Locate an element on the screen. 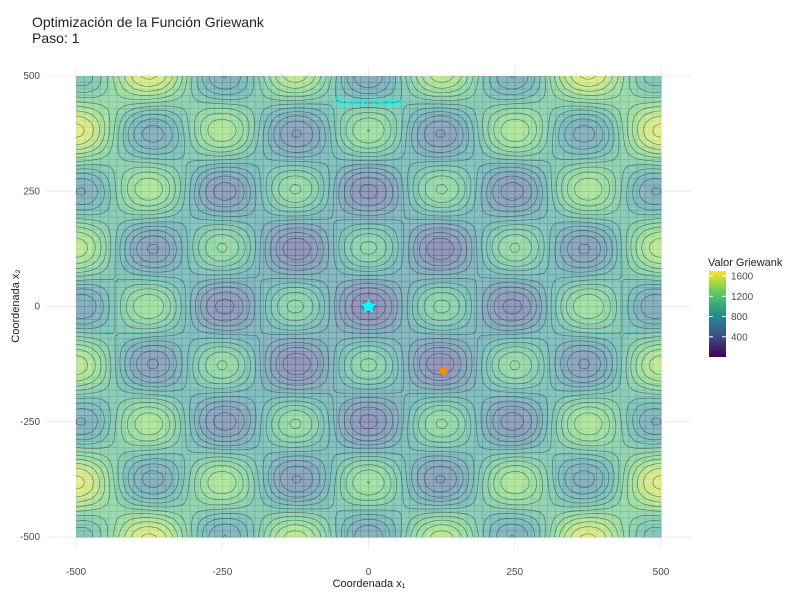 This screenshot has height=600, width=800. chart-subtitle: Paso: 1 is located at coordinates (56, 38).